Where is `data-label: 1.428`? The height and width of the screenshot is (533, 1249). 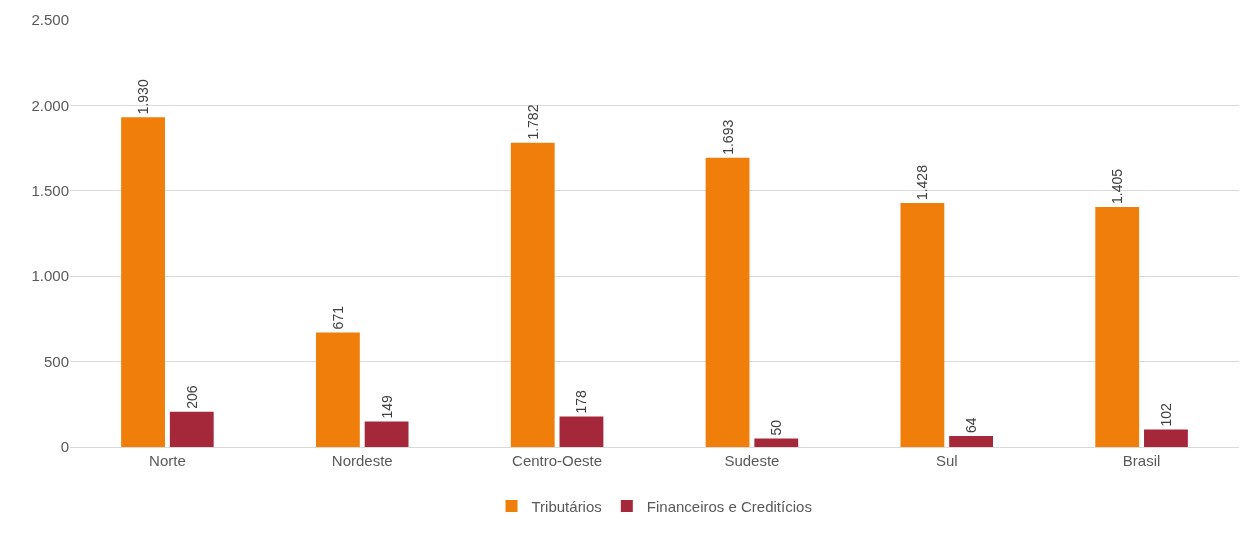 data-label: 1.428 is located at coordinates (922, 182).